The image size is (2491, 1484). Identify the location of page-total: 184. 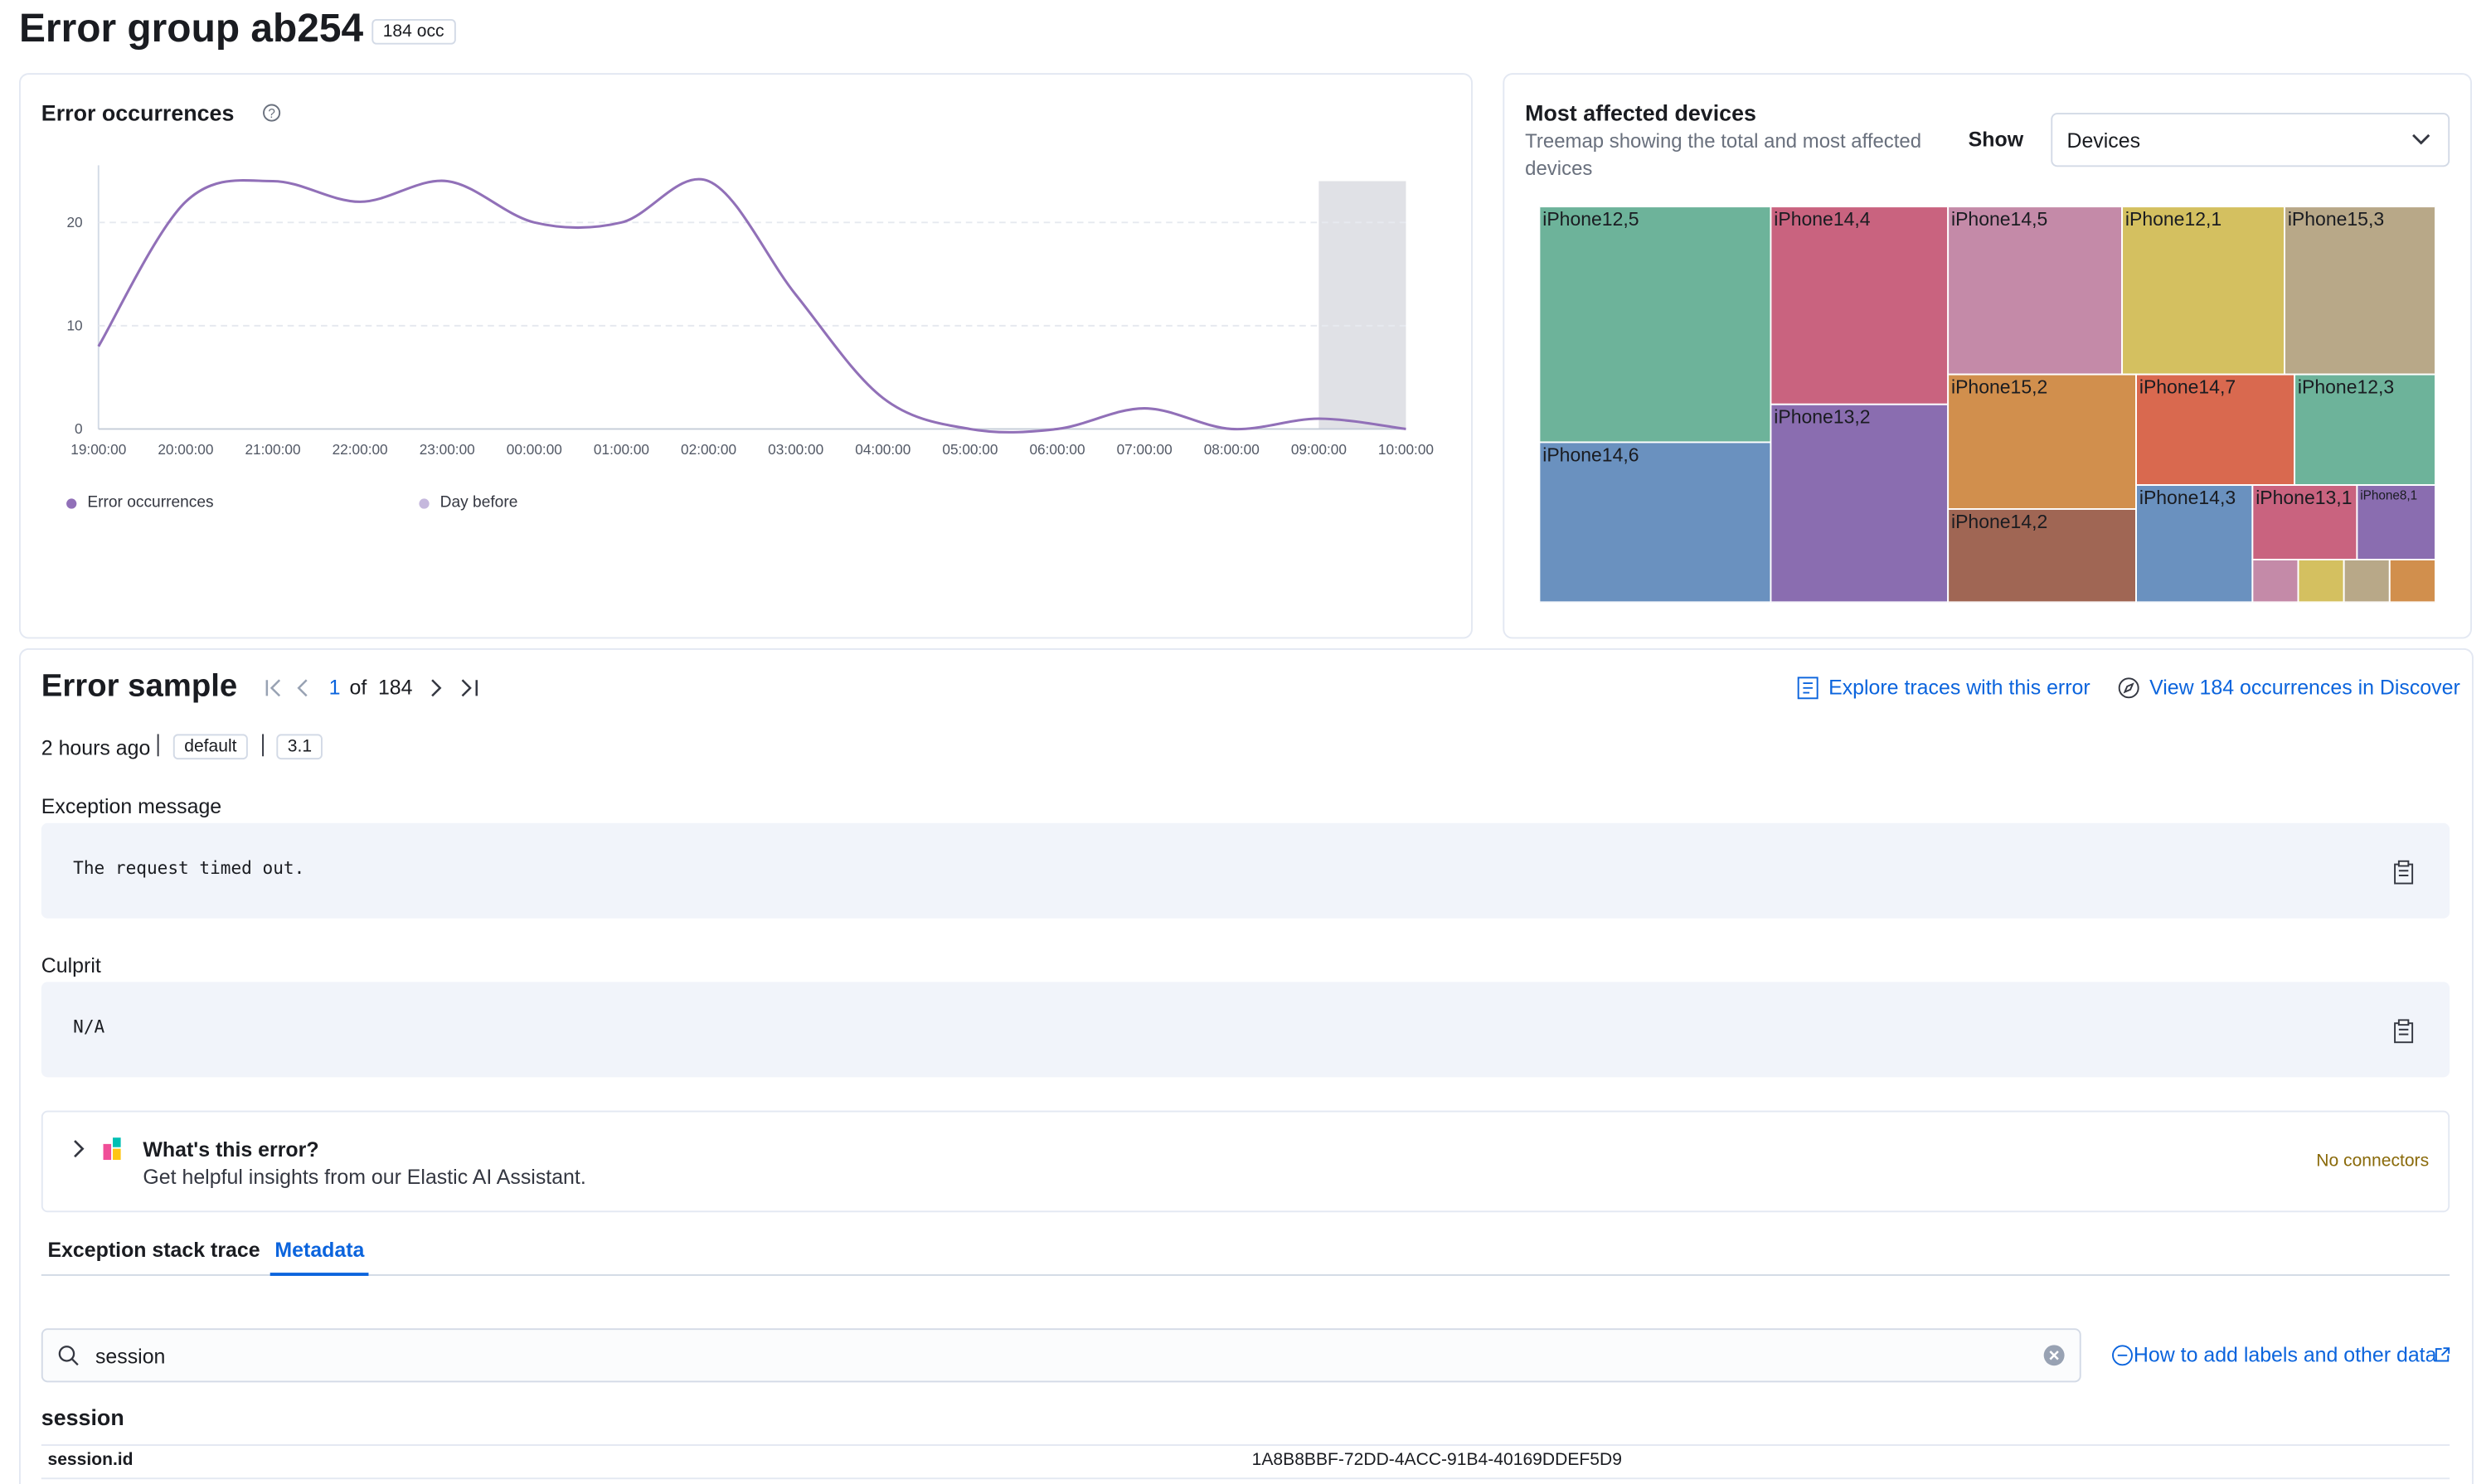
(395, 687).